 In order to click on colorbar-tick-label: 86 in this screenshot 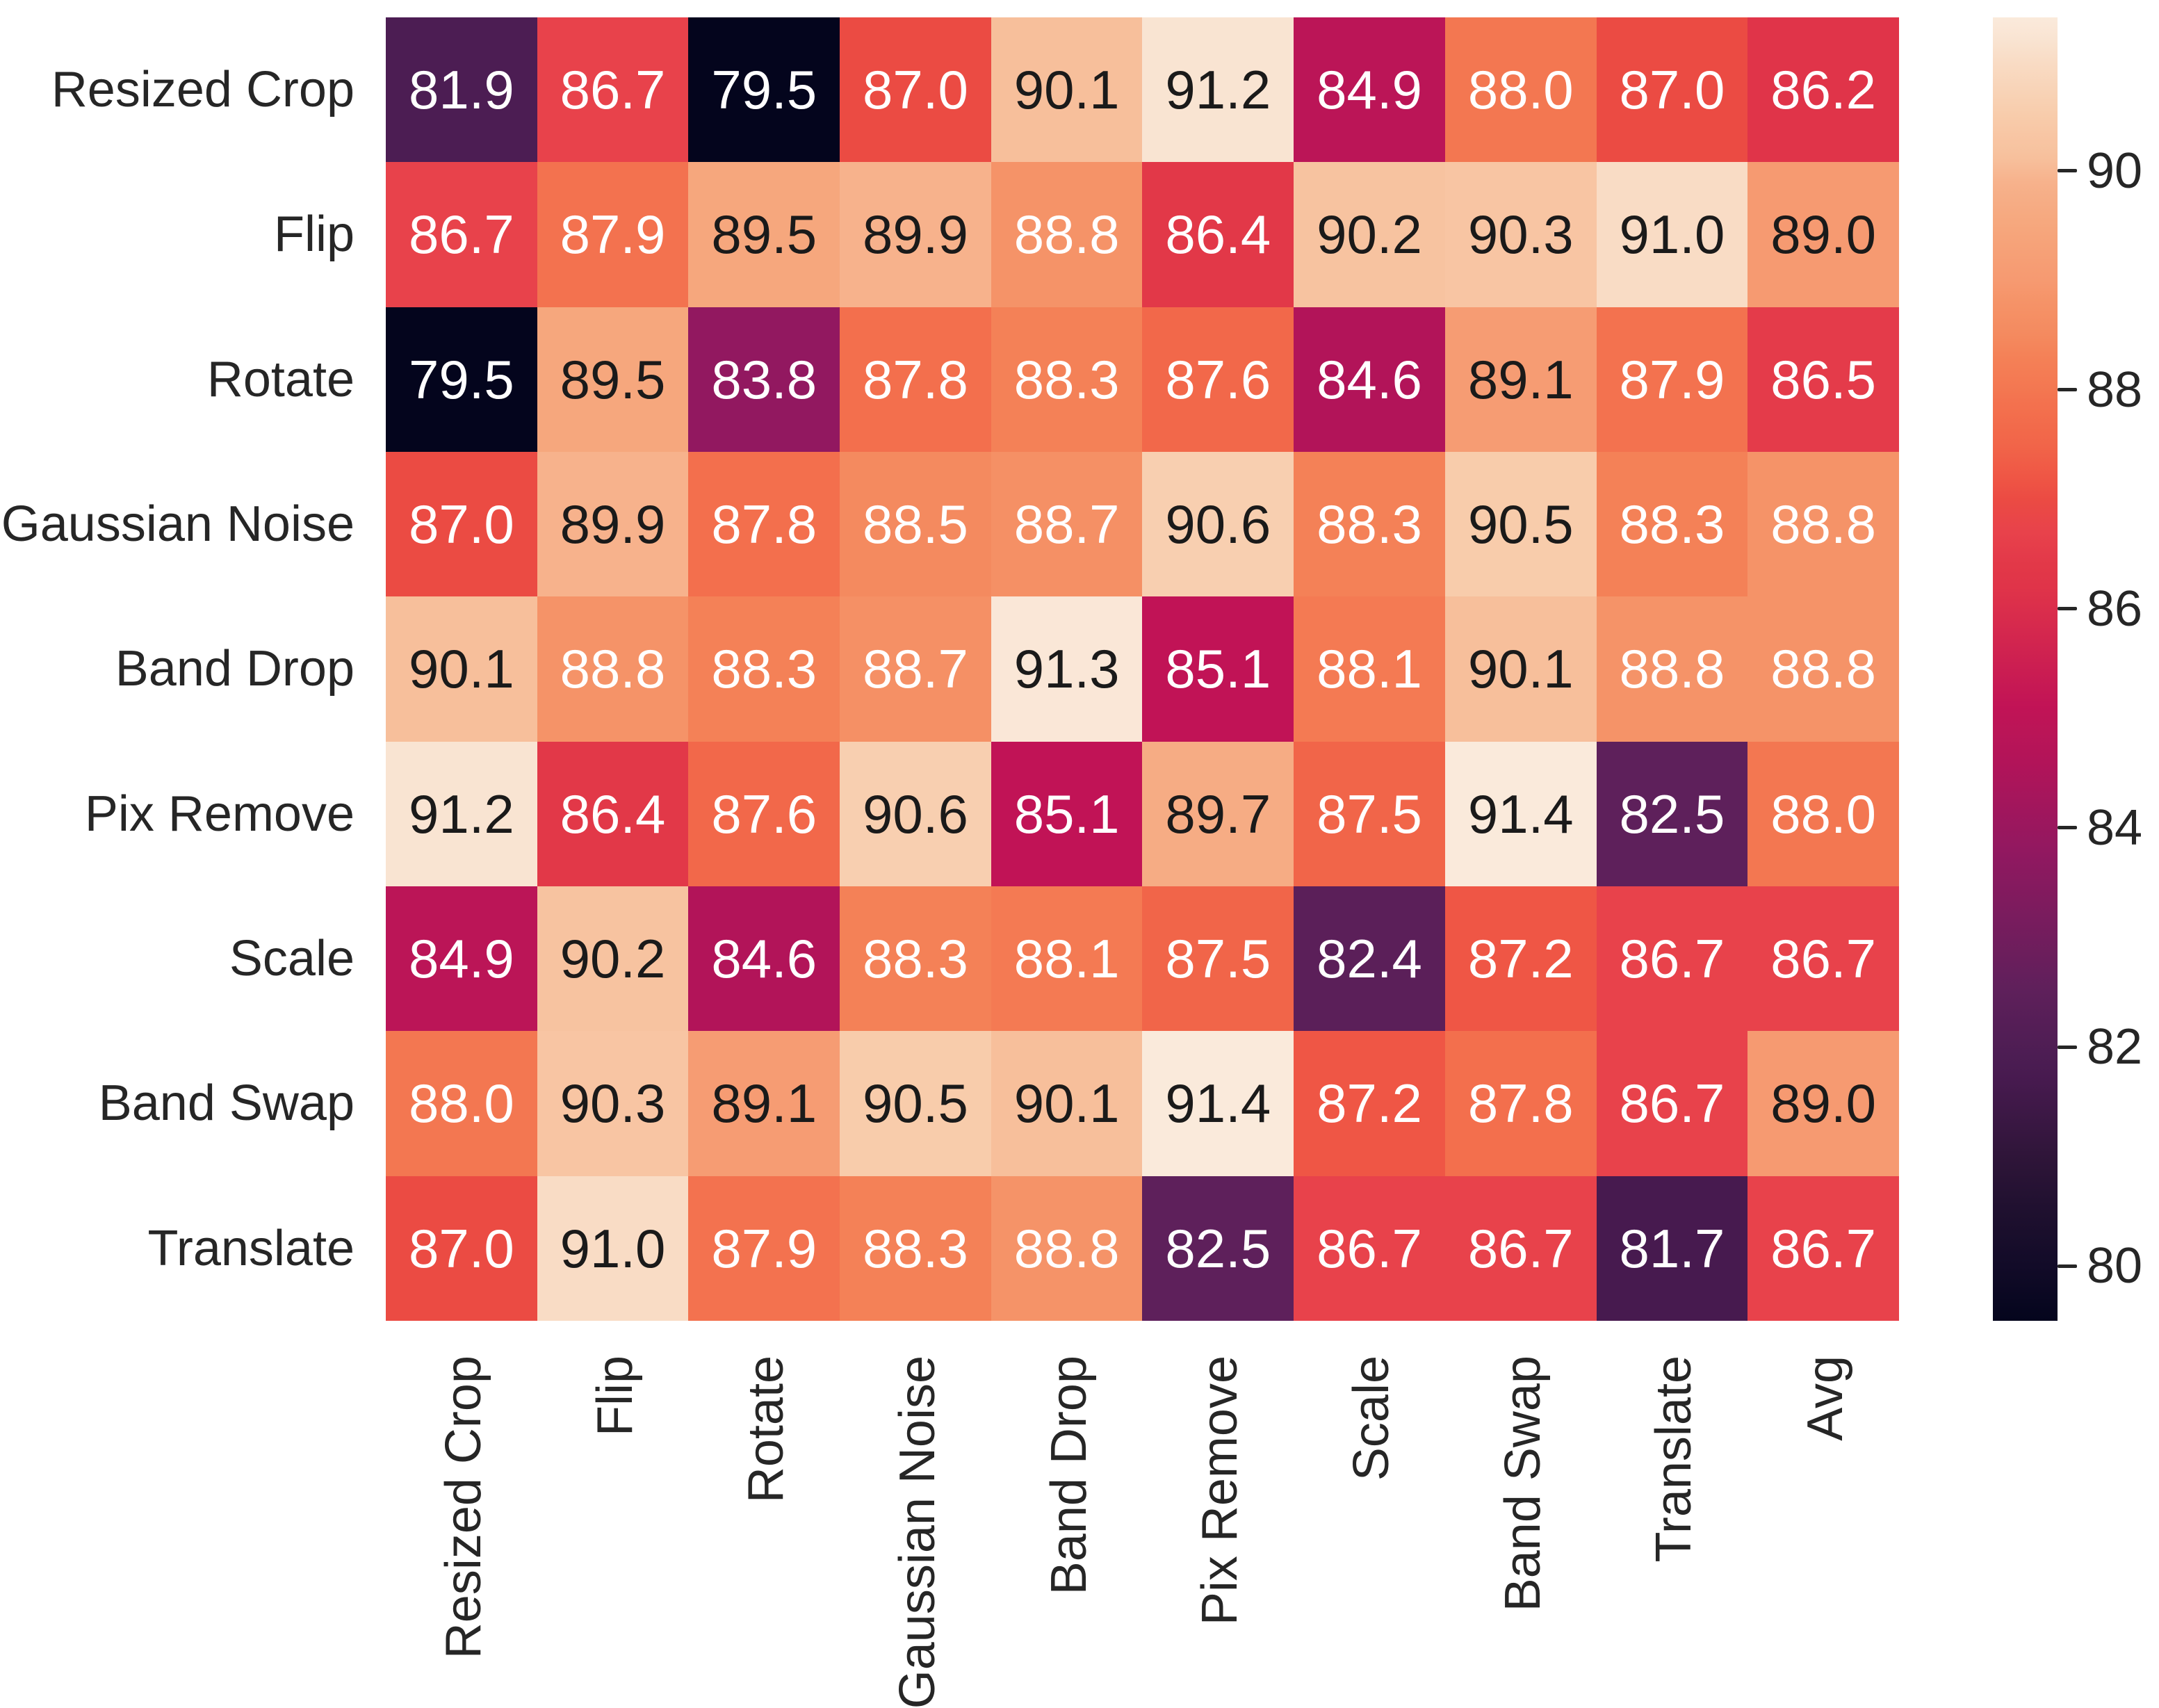, I will do `click(2115, 609)`.